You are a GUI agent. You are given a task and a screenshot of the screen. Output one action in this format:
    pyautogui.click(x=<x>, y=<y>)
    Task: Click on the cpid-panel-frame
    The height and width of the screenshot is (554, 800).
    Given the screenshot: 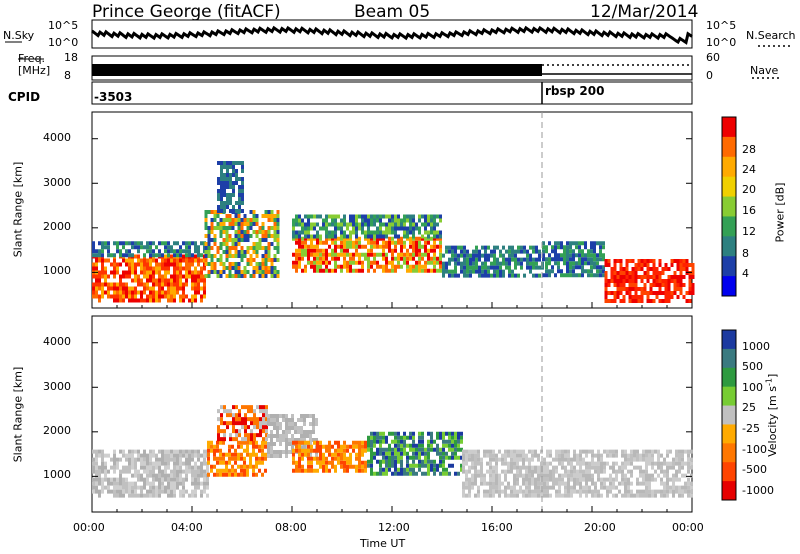 What is the action you would take?
    pyautogui.click(x=392, y=93)
    